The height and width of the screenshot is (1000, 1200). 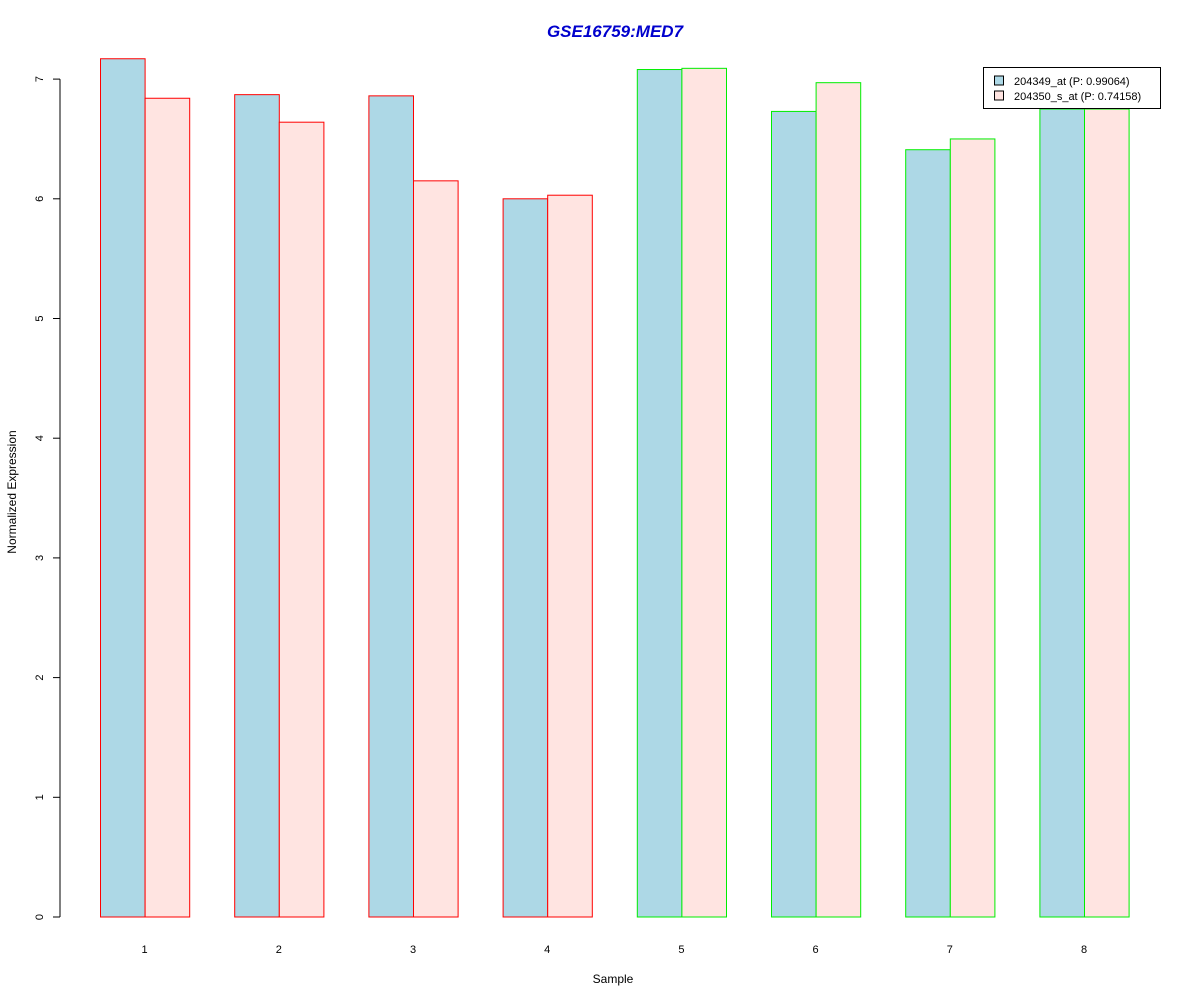 I want to click on x-tick-label: 5, so click(x=681, y=950).